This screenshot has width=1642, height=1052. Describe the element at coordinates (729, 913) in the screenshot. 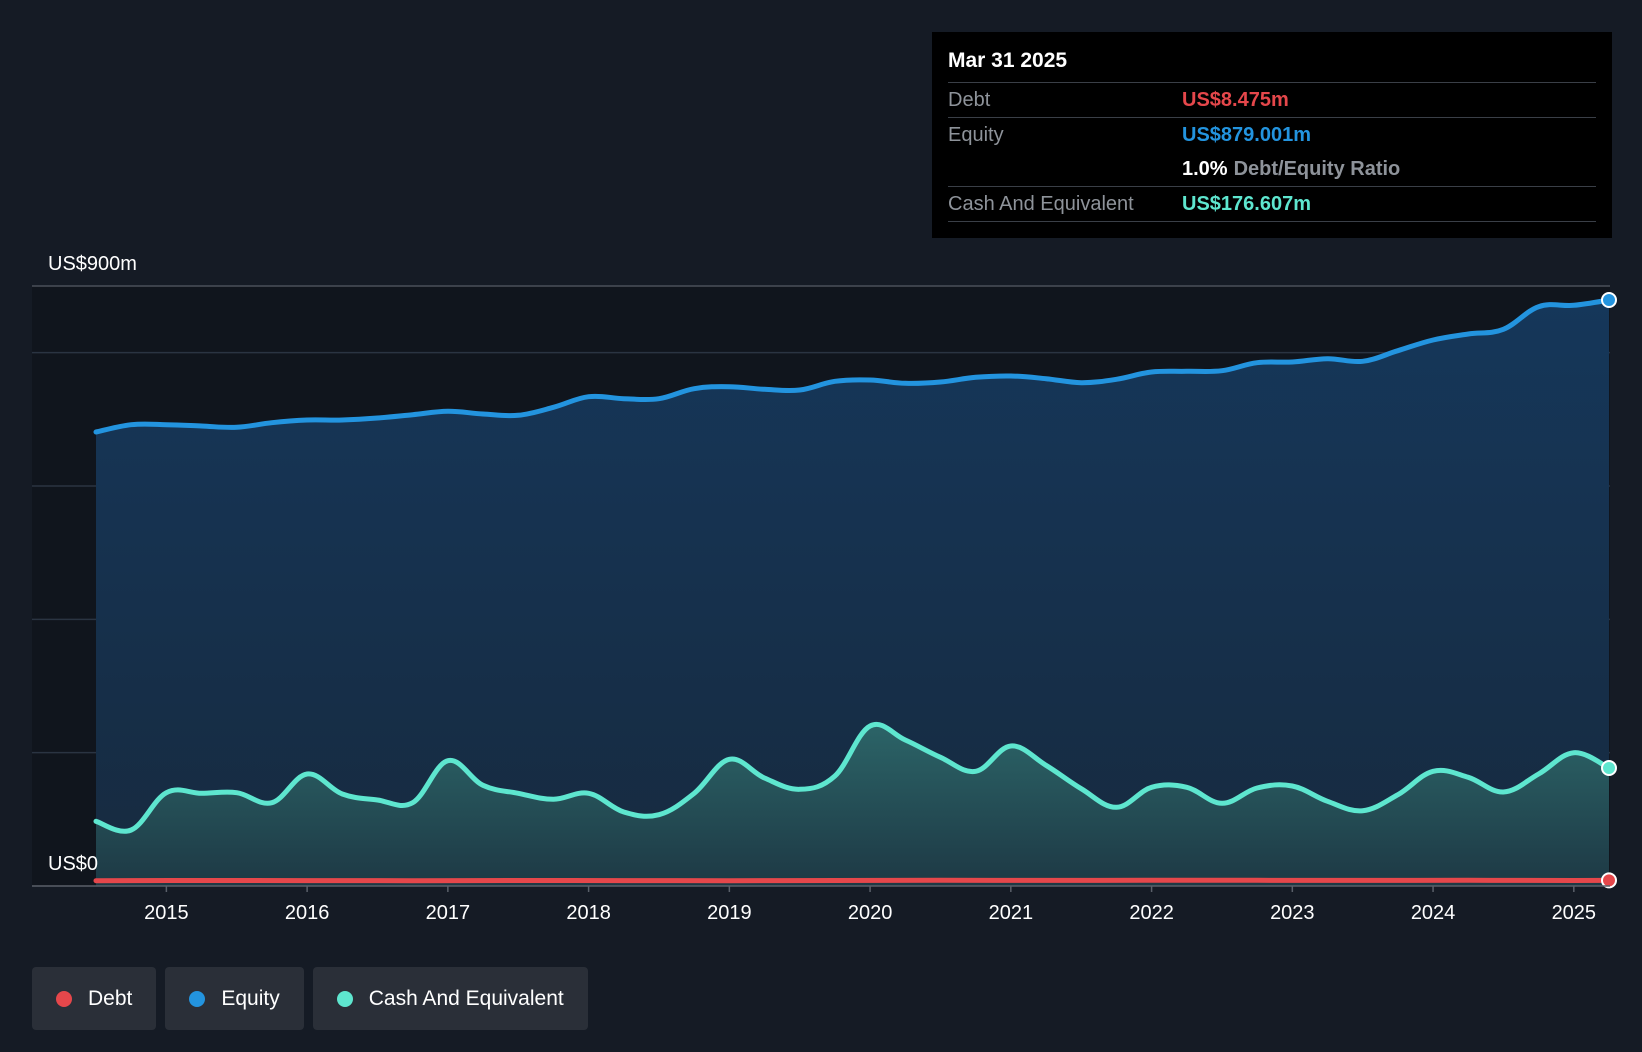

I see `x-tick-label-2019: 2019` at that location.